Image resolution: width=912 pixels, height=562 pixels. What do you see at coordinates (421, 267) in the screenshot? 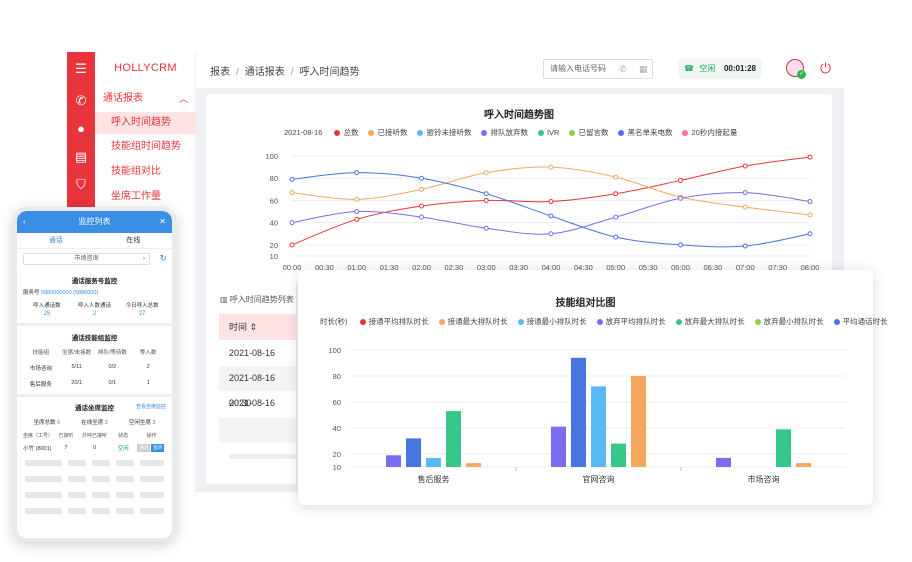
I see `x-tick-label: 02:00` at bounding box center [421, 267].